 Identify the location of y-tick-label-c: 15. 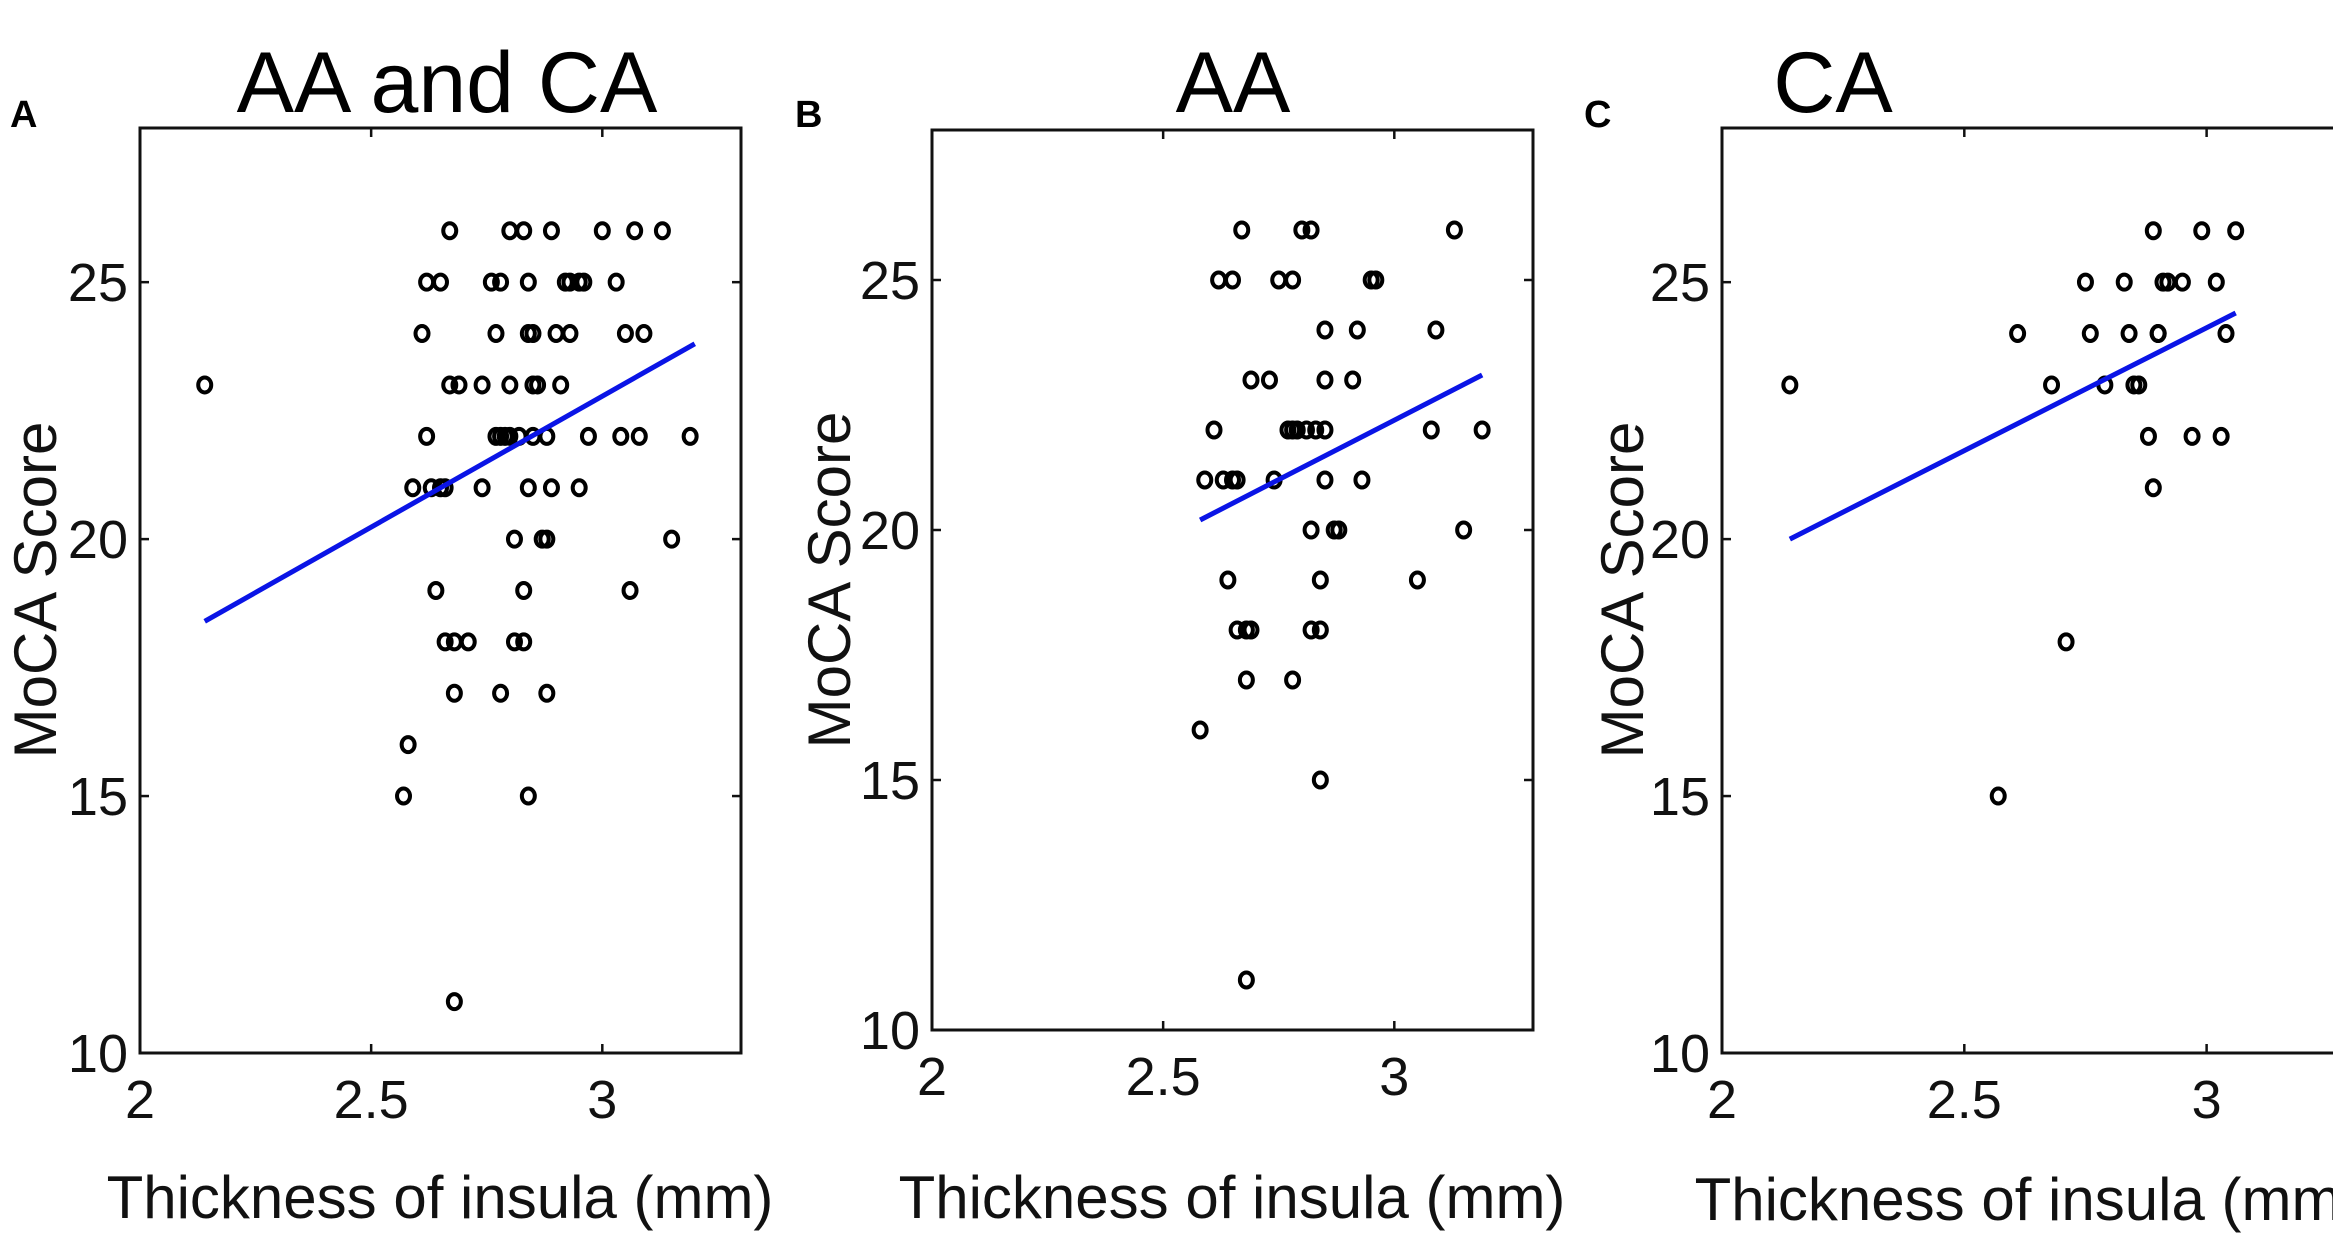
(1680, 797).